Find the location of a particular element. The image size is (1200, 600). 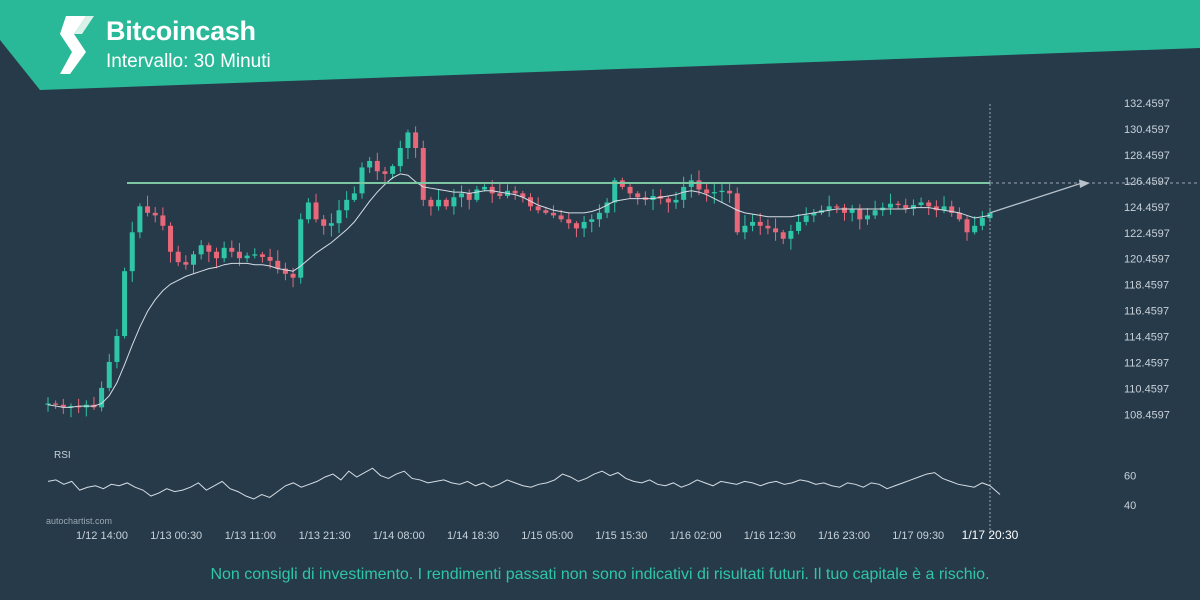

price-tick-label: 132.4597 is located at coordinates (1147, 104).